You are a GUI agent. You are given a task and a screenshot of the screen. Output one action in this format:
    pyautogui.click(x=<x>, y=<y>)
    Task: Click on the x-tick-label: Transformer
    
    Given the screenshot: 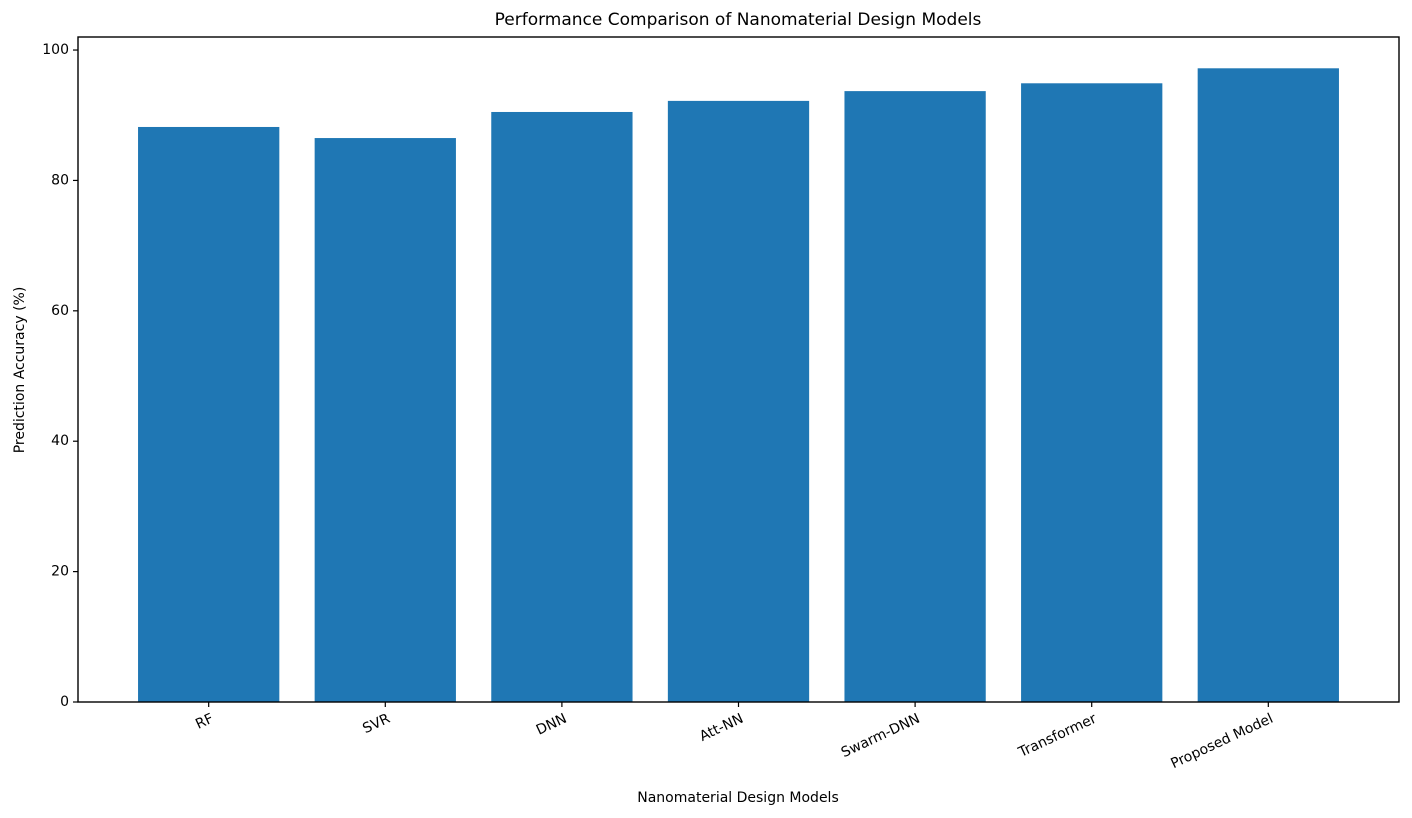 What is the action you would take?
    pyautogui.click(x=1057, y=736)
    